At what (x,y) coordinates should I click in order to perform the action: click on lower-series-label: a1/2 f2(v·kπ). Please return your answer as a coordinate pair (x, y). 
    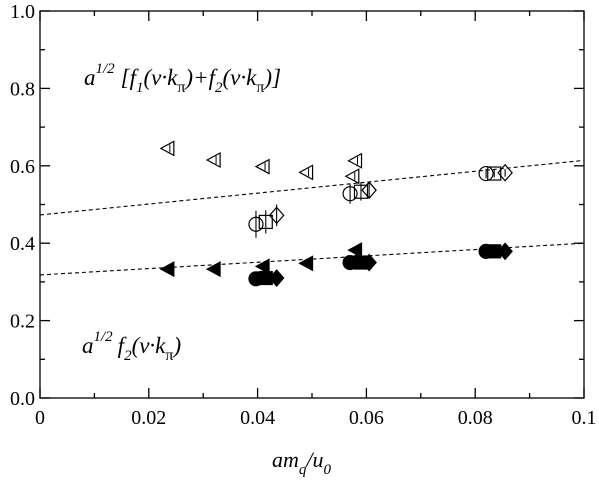
    Looking at the image, I should click on (131, 346).